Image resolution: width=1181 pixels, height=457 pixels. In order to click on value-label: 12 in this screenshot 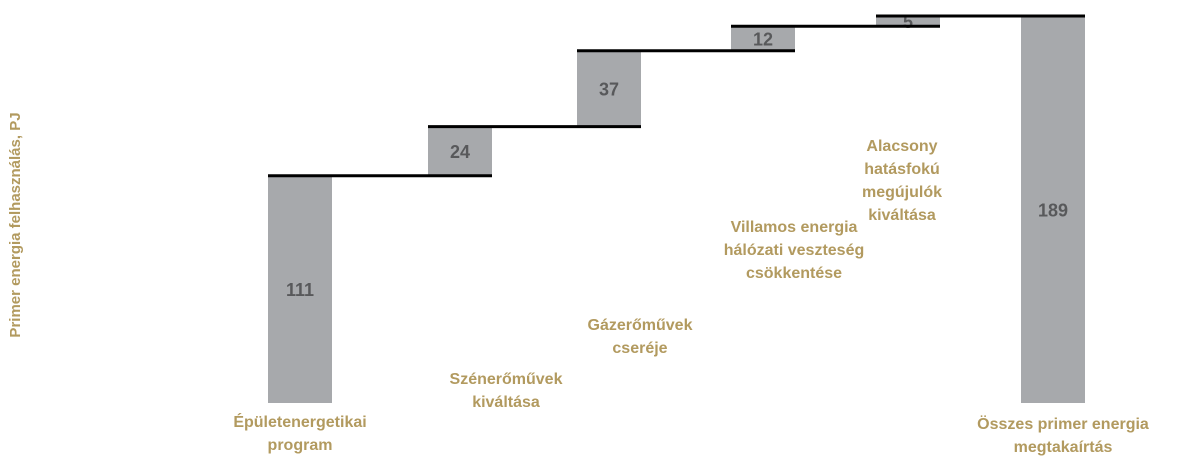, I will do `click(763, 39)`.